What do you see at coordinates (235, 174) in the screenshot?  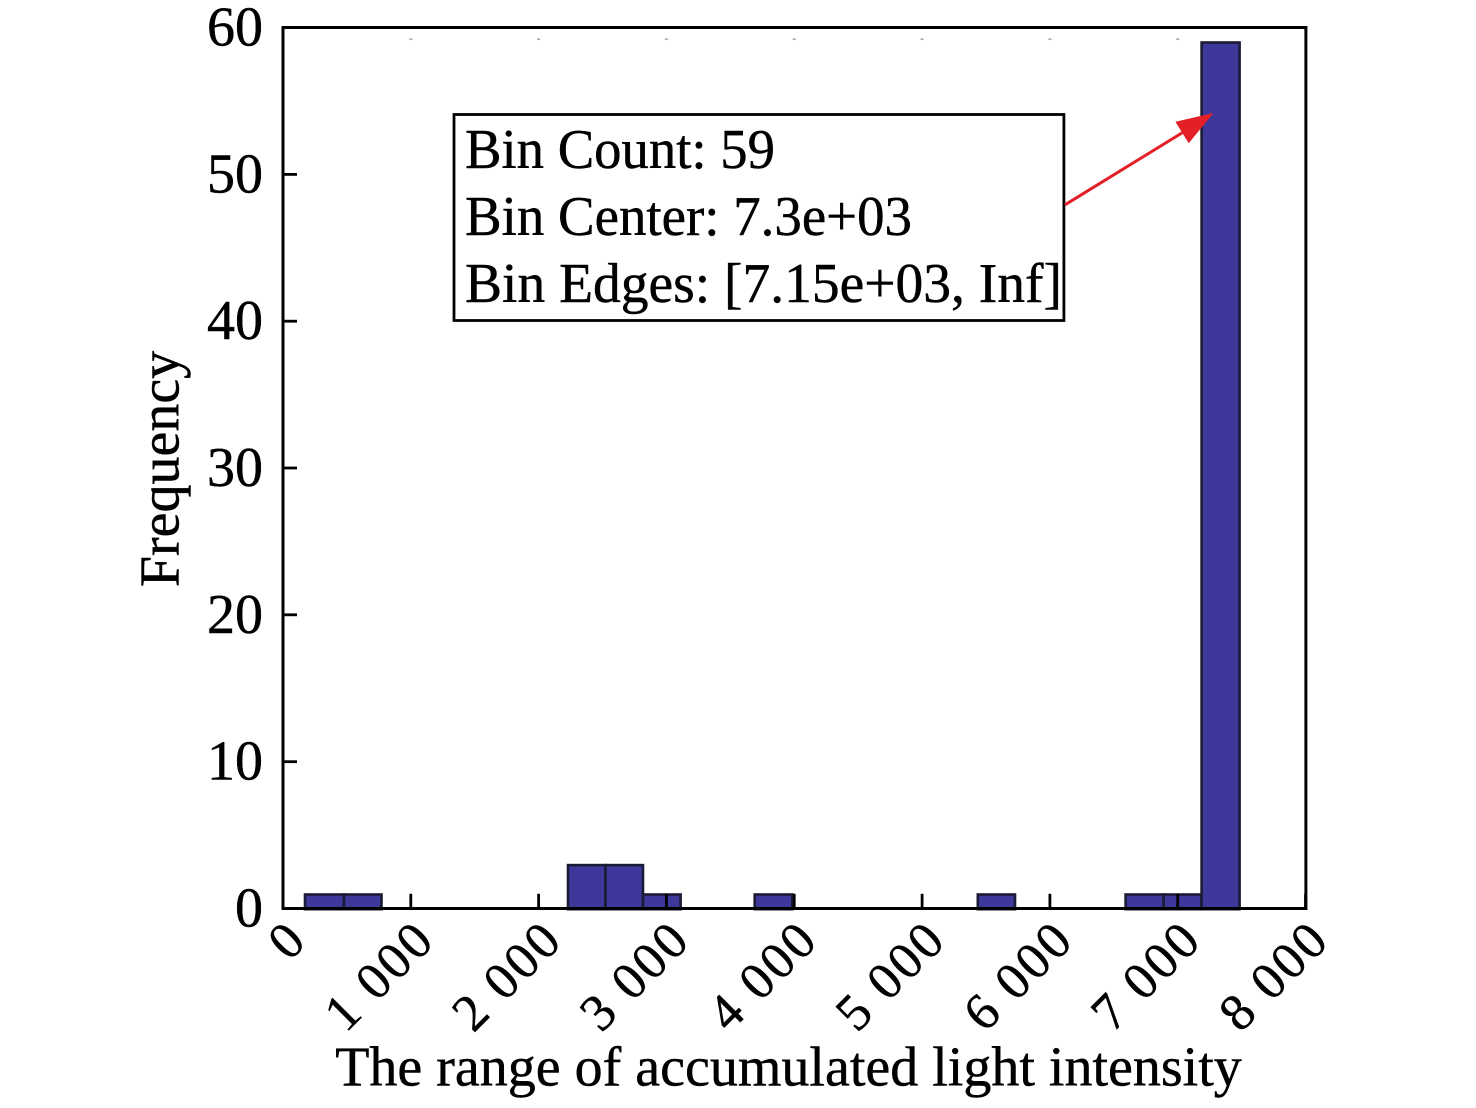 I see `svg-text: 50` at bounding box center [235, 174].